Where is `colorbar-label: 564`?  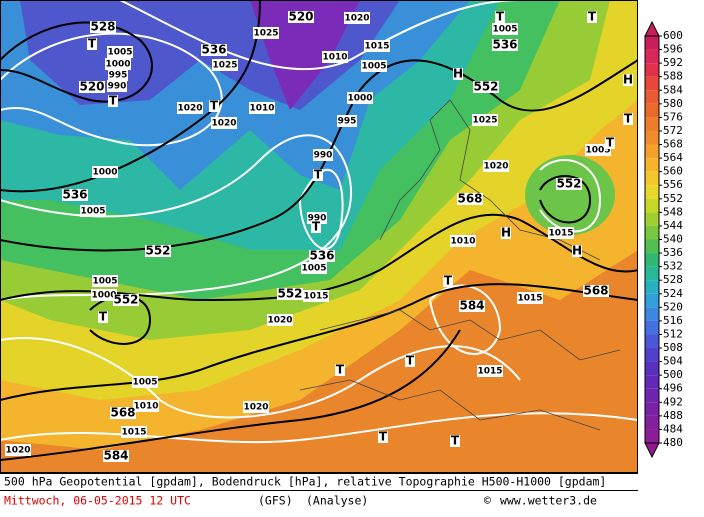 colorbar-label: 564 is located at coordinates (673, 157).